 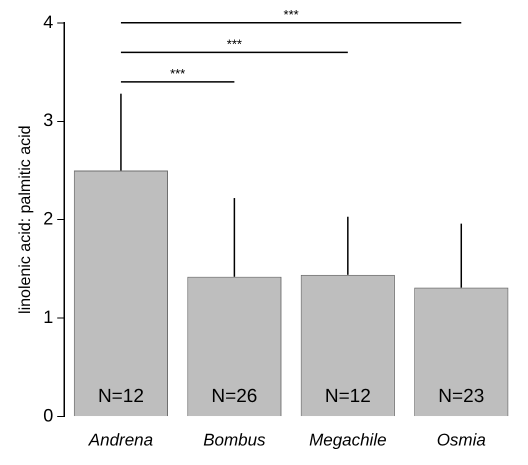 I want to click on y-tick-label: 2, so click(x=48, y=218).